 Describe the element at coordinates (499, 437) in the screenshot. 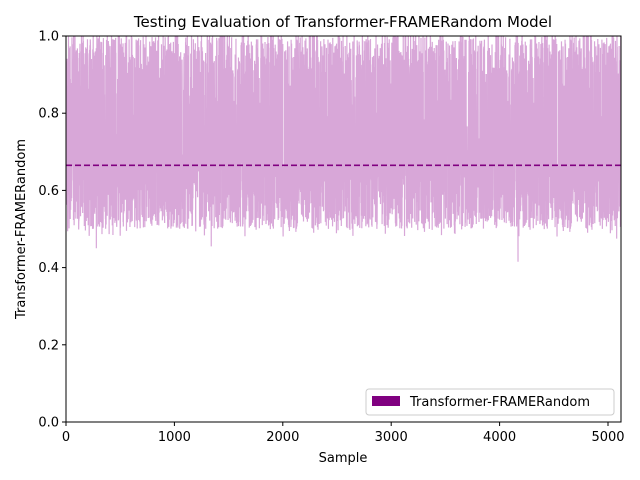

I see `x-tick-label: 4000` at that location.